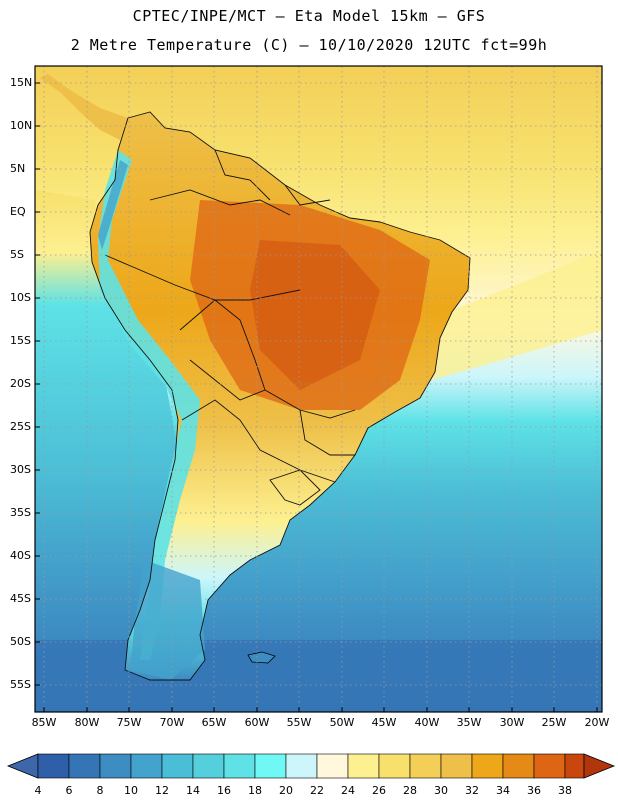 The image size is (618, 800). Describe the element at coordinates (131, 790) in the screenshot. I see `colorbar-label: 10` at that location.